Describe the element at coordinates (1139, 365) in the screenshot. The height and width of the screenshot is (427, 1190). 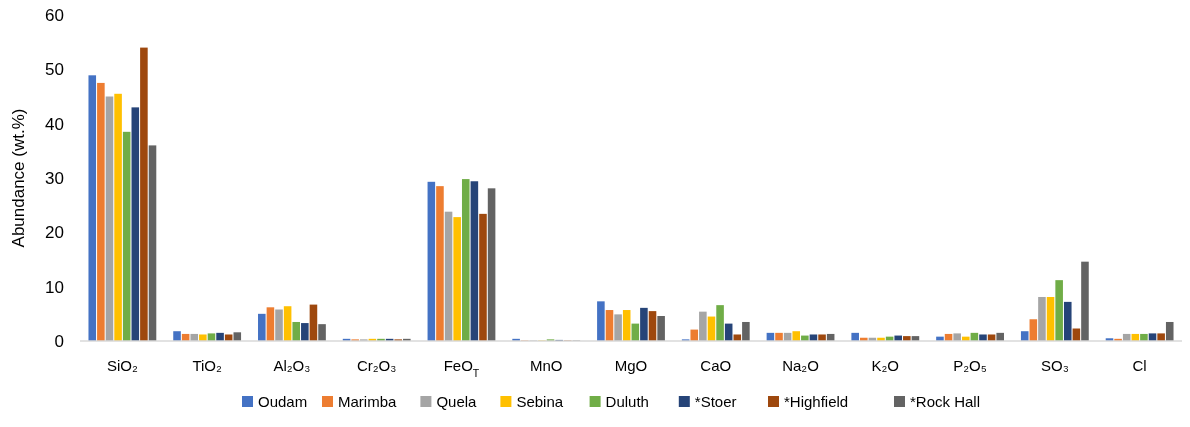
I see `x-tick-label: Cl` at that location.